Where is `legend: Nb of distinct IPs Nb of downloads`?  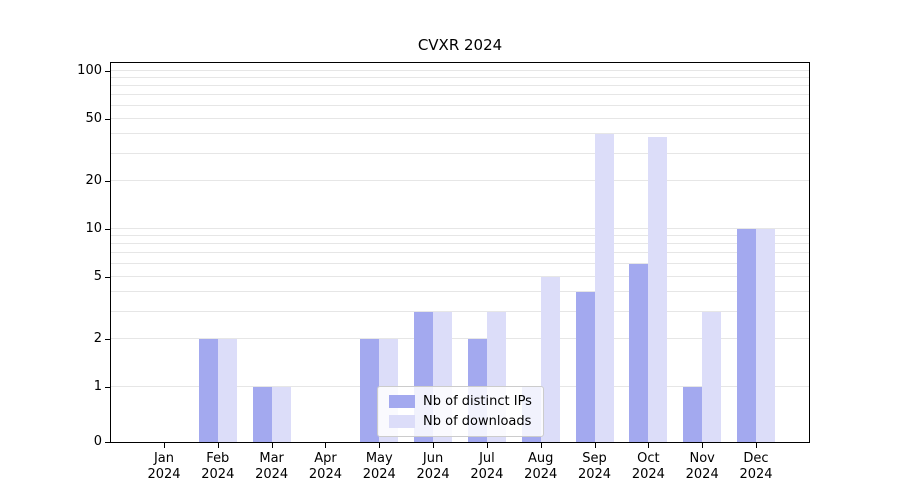
legend: Nb of distinct IPs Nb of downloads is located at coordinates (460, 411).